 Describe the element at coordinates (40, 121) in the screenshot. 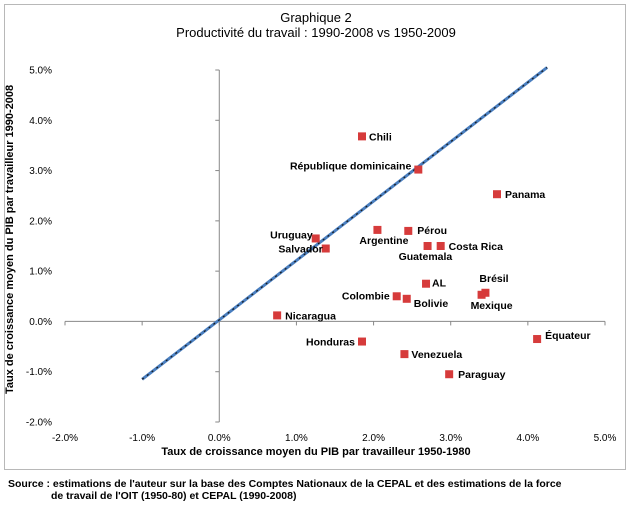

I see `y-tick-label: 4.0%` at that location.